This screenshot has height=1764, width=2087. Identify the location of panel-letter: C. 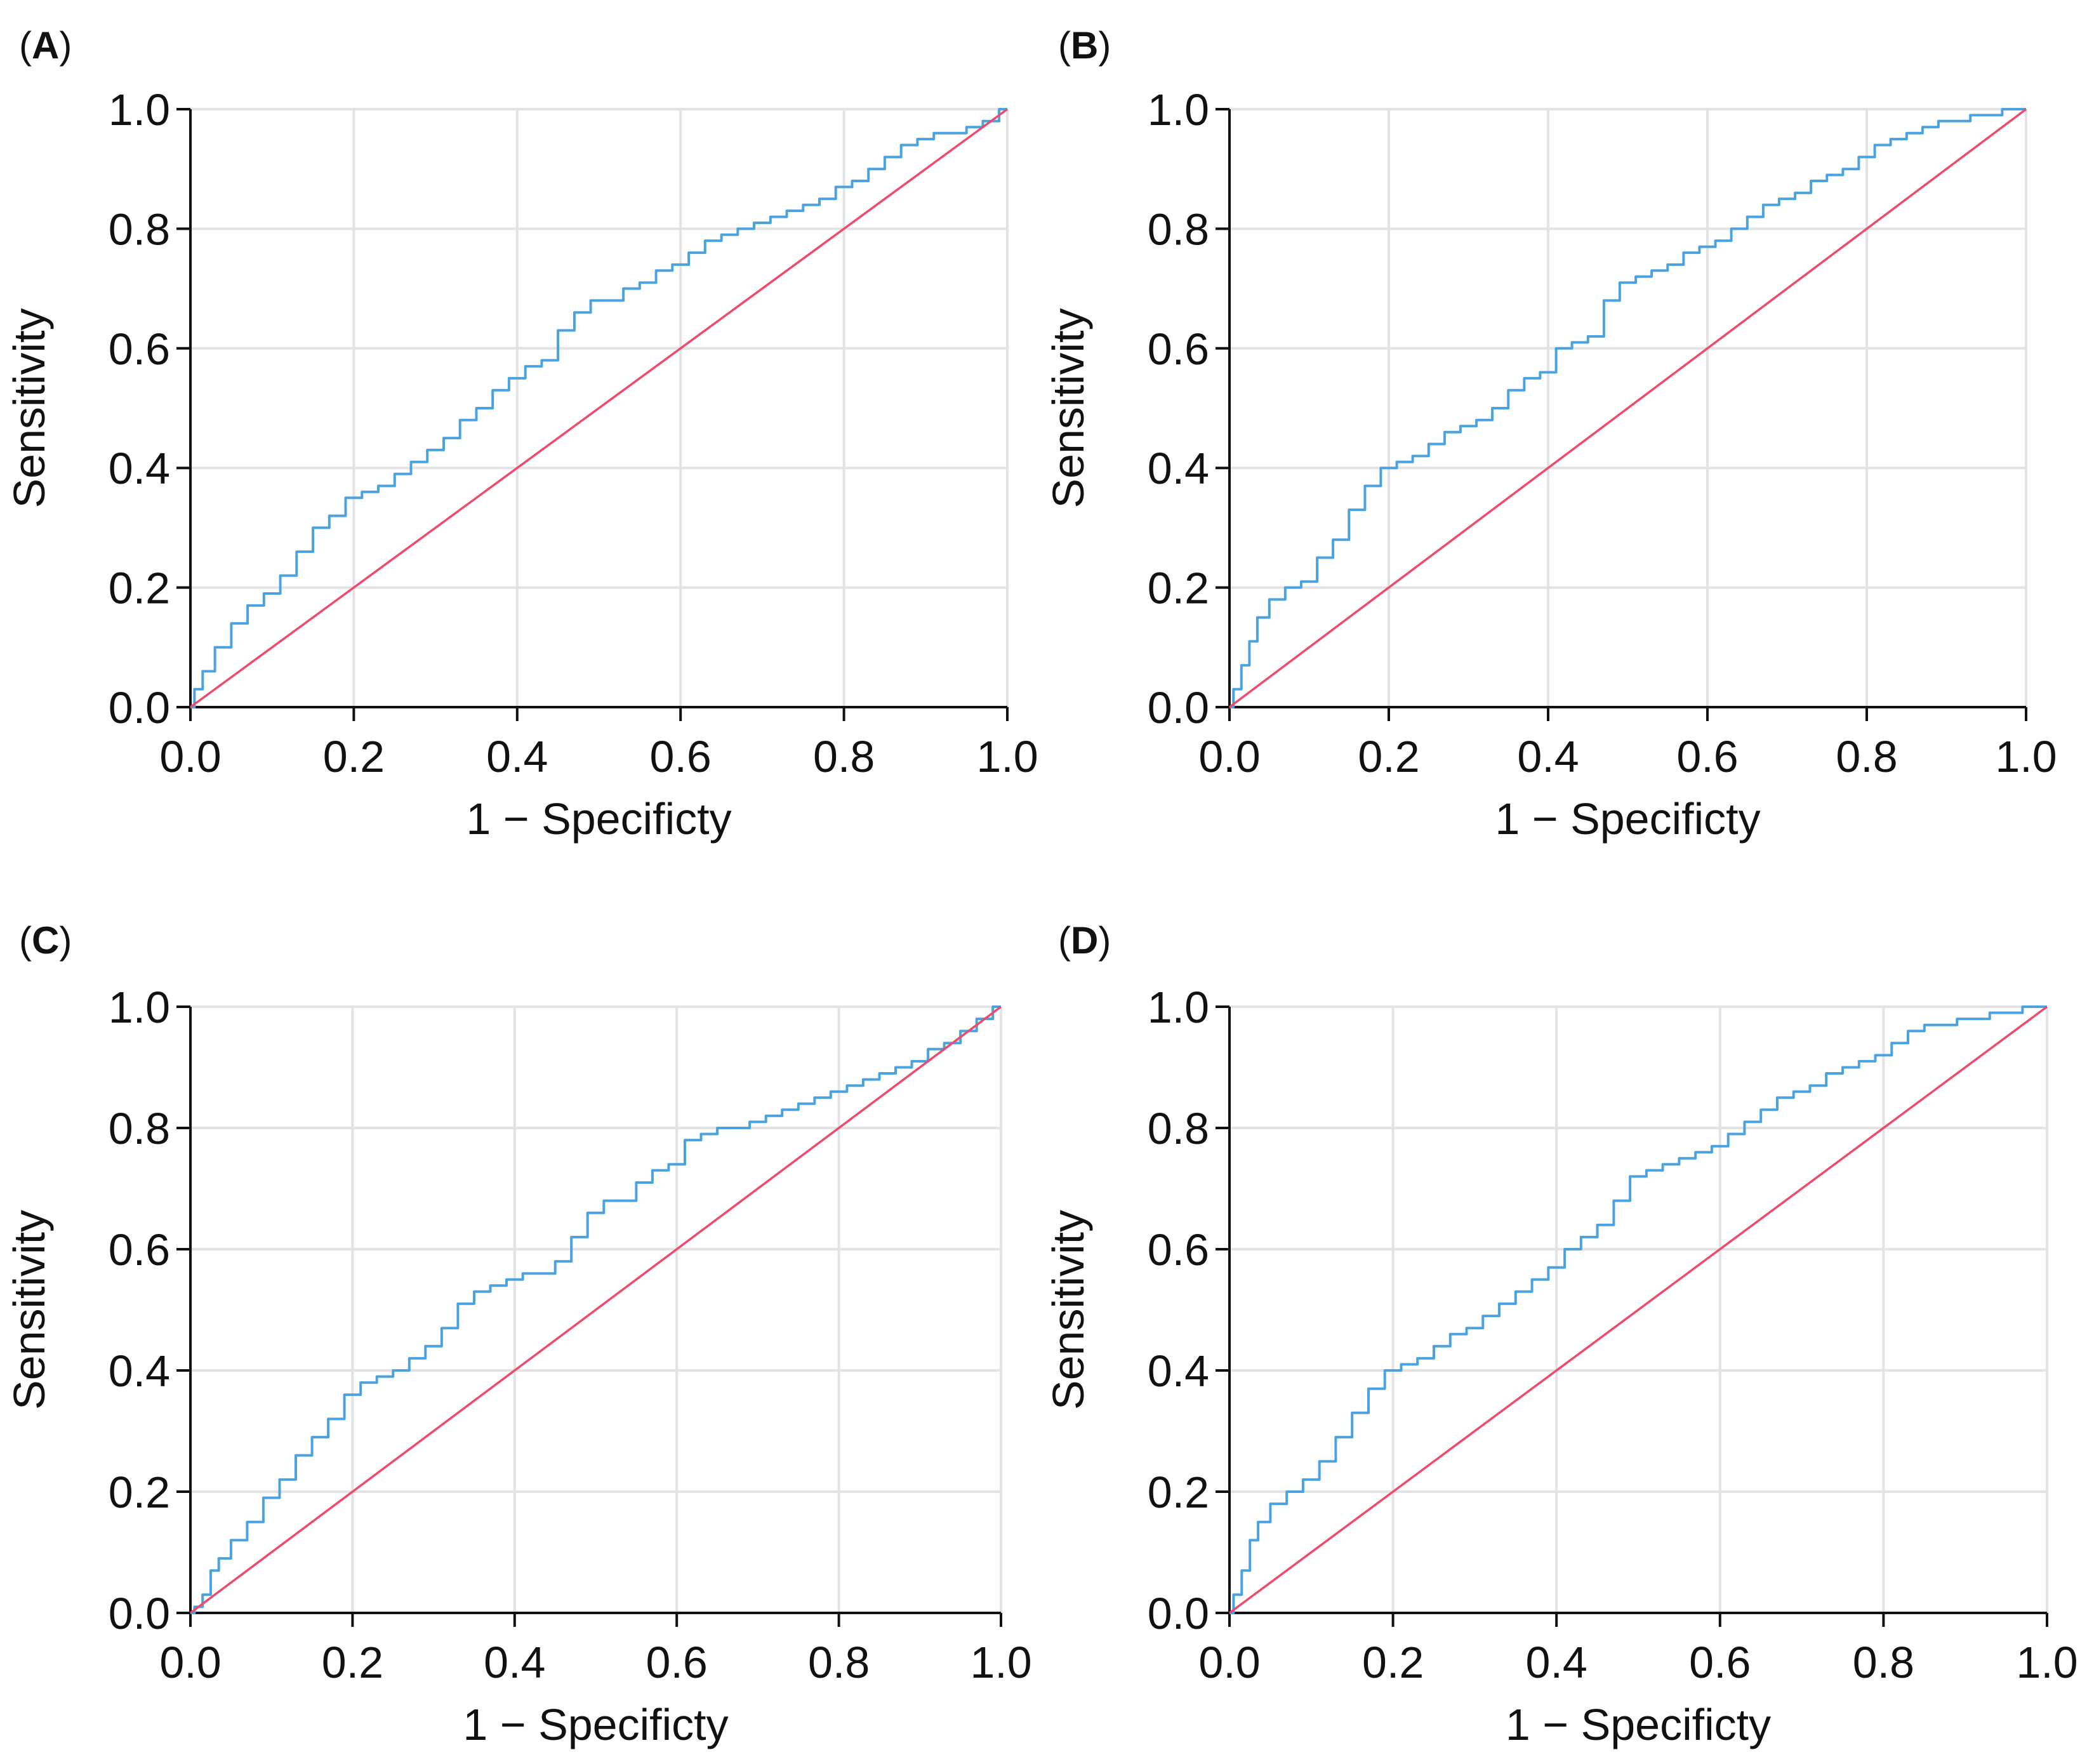
(45, 940).